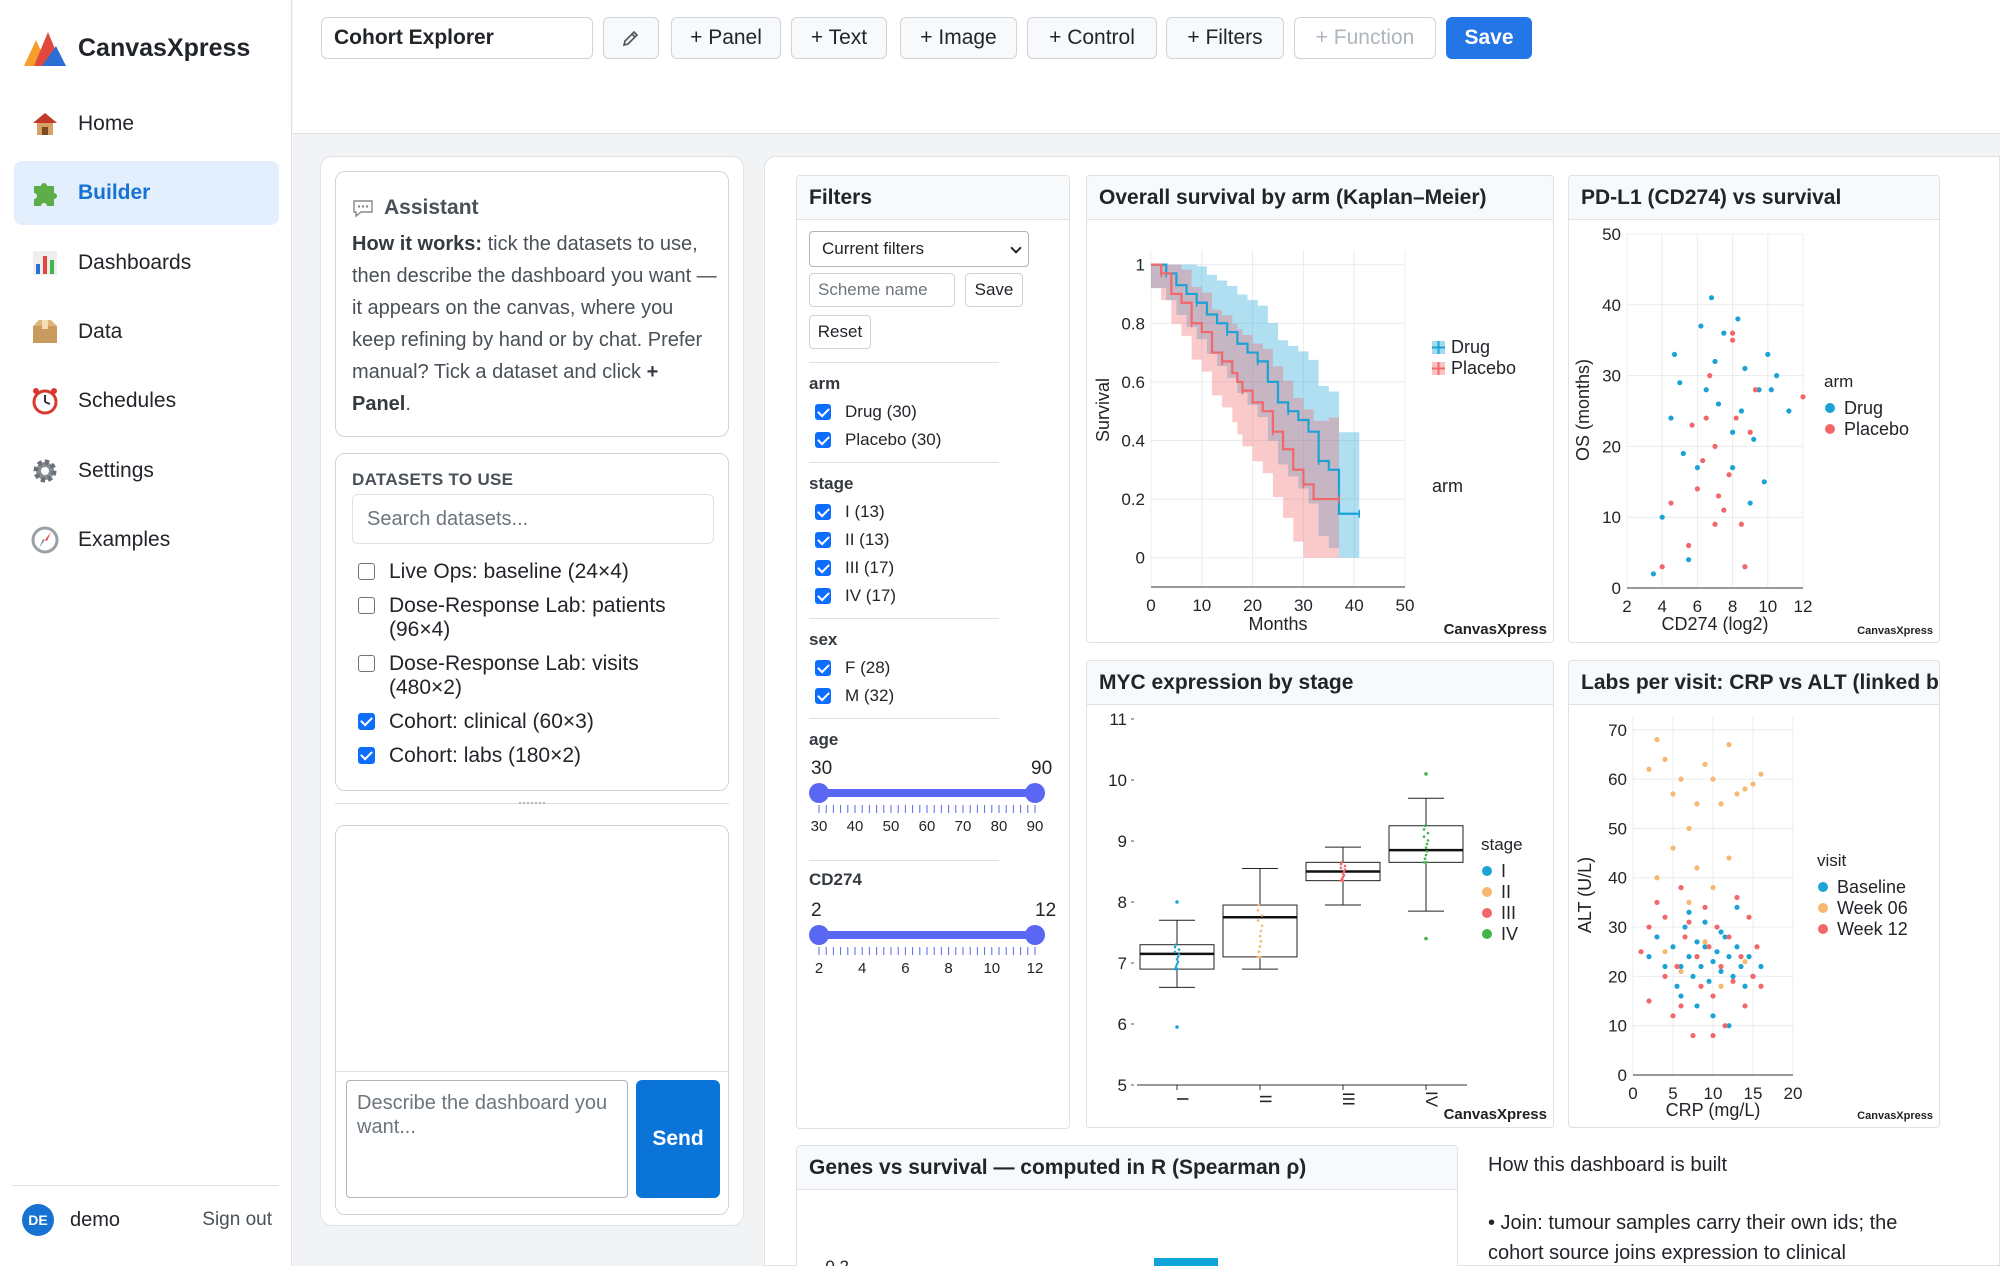 This screenshot has height=1266, width=2000. What do you see at coordinates (1617, 1026) in the screenshot?
I see `y-tick-label: 10` at bounding box center [1617, 1026].